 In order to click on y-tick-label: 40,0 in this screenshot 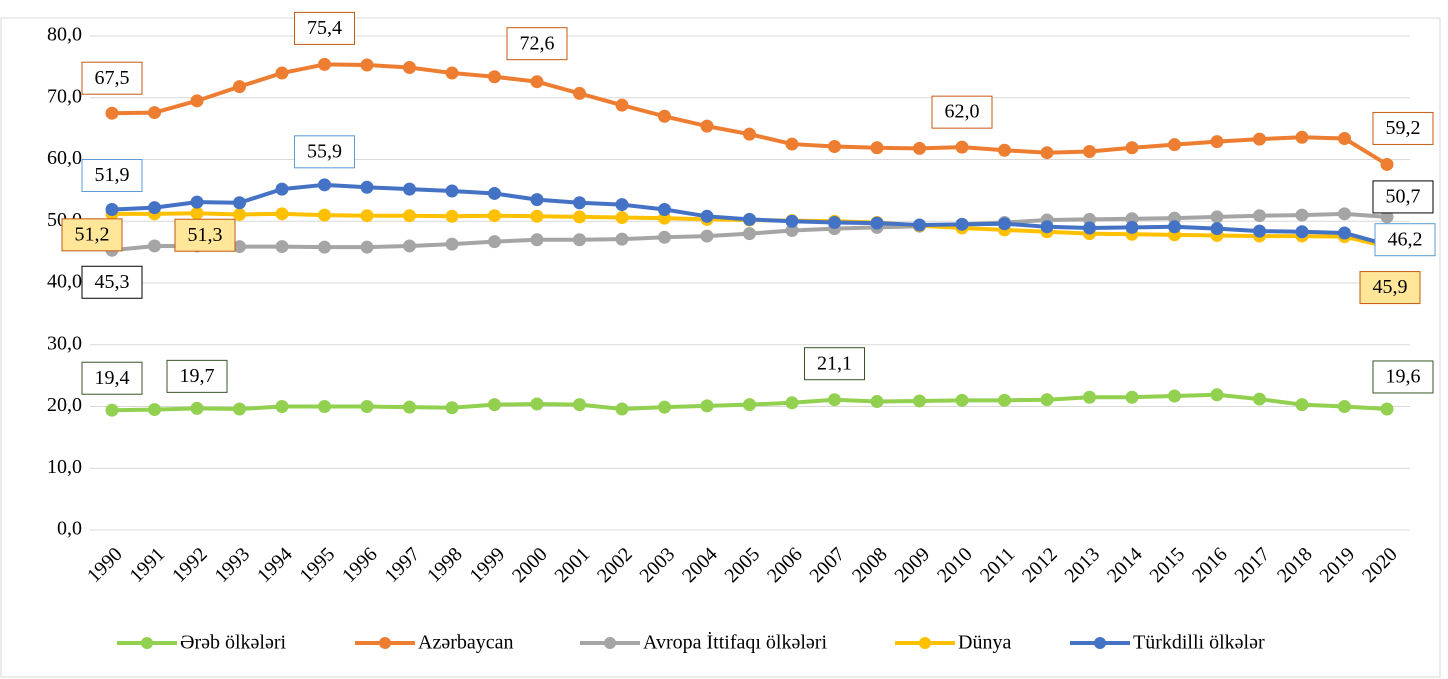, I will do `click(64, 282)`.